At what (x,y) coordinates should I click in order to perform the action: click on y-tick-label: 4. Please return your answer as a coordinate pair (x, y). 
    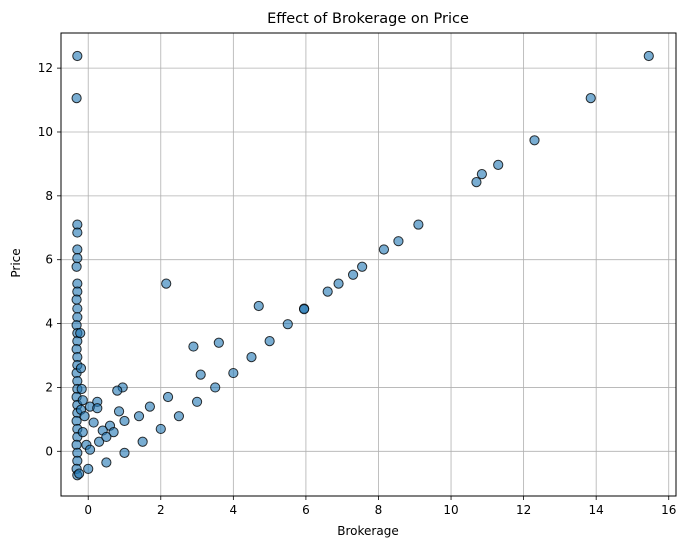
    Looking at the image, I should click on (49, 324).